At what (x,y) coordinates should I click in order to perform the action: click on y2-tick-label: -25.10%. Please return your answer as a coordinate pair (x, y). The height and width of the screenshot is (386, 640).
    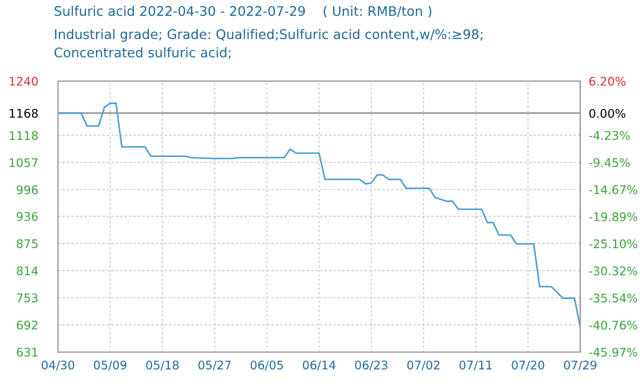
    Looking at the image, I should click on (613, 243).